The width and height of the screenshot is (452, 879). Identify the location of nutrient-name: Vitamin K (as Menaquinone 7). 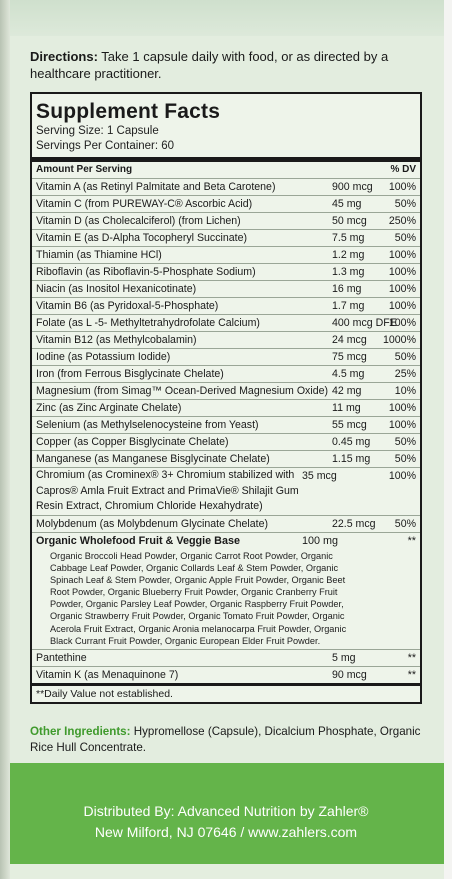
(107, 674).